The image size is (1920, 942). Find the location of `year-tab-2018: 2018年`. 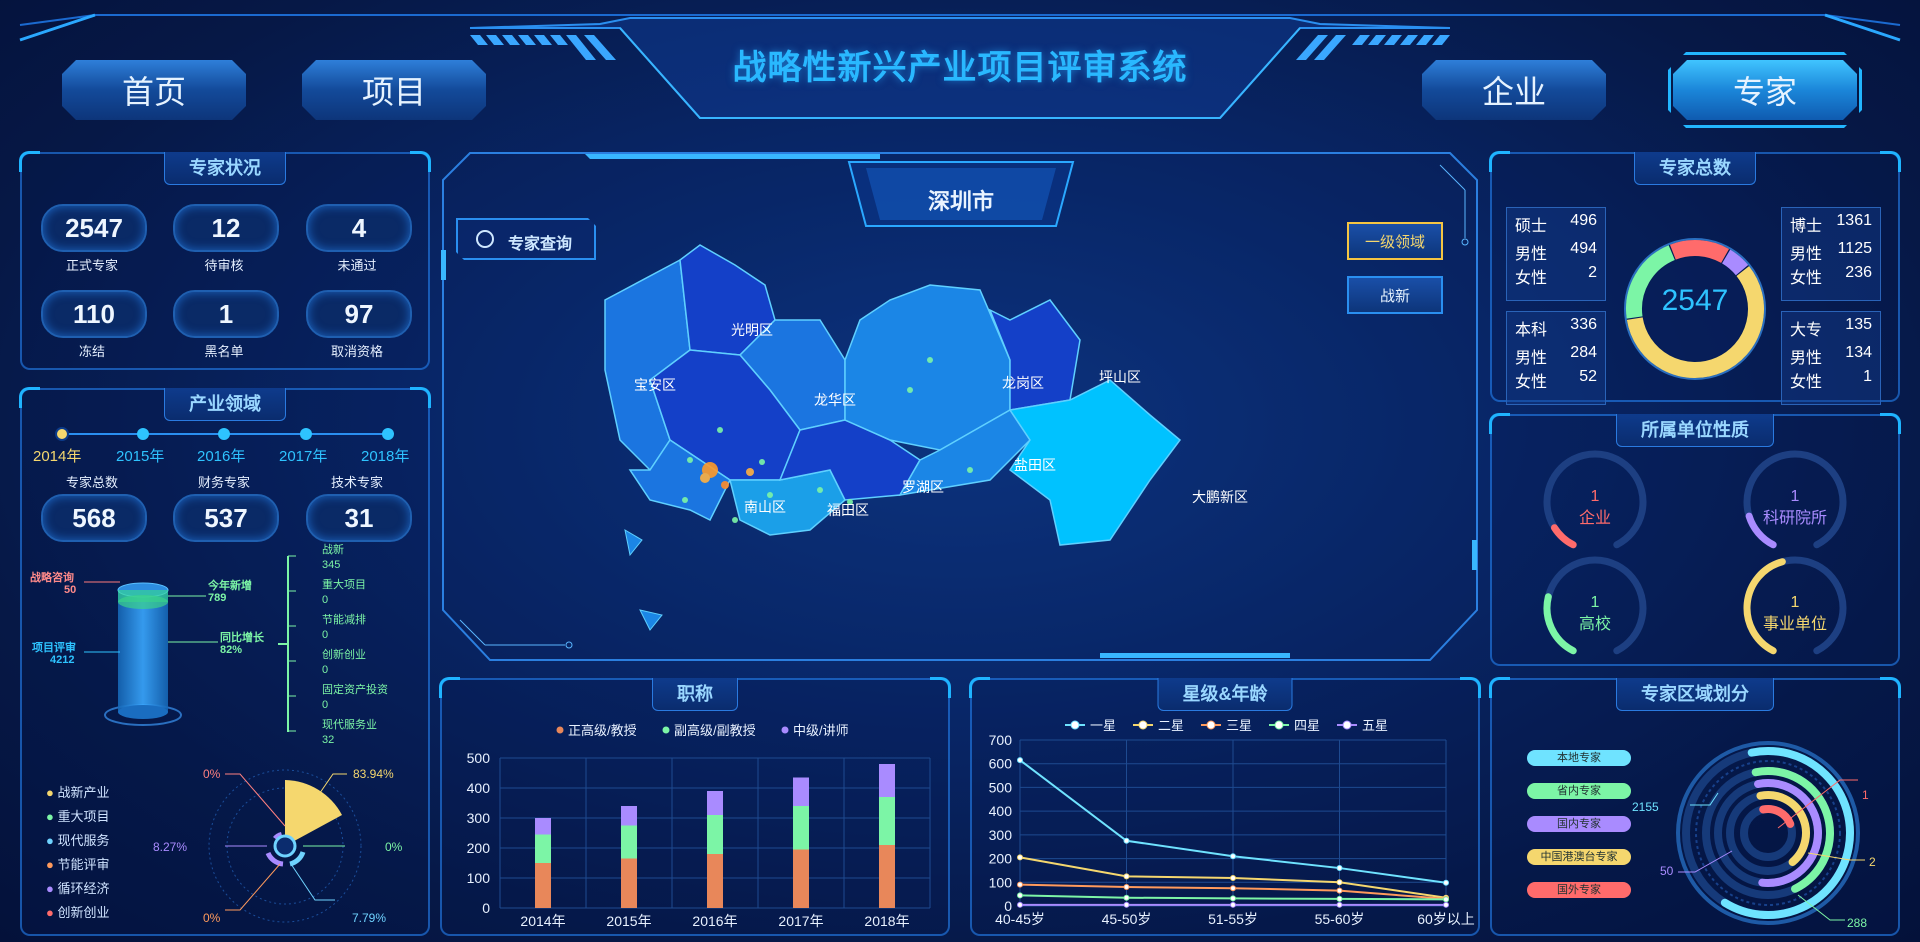

year-tab-2018: 2018年 is located at coordinates (385, 456).